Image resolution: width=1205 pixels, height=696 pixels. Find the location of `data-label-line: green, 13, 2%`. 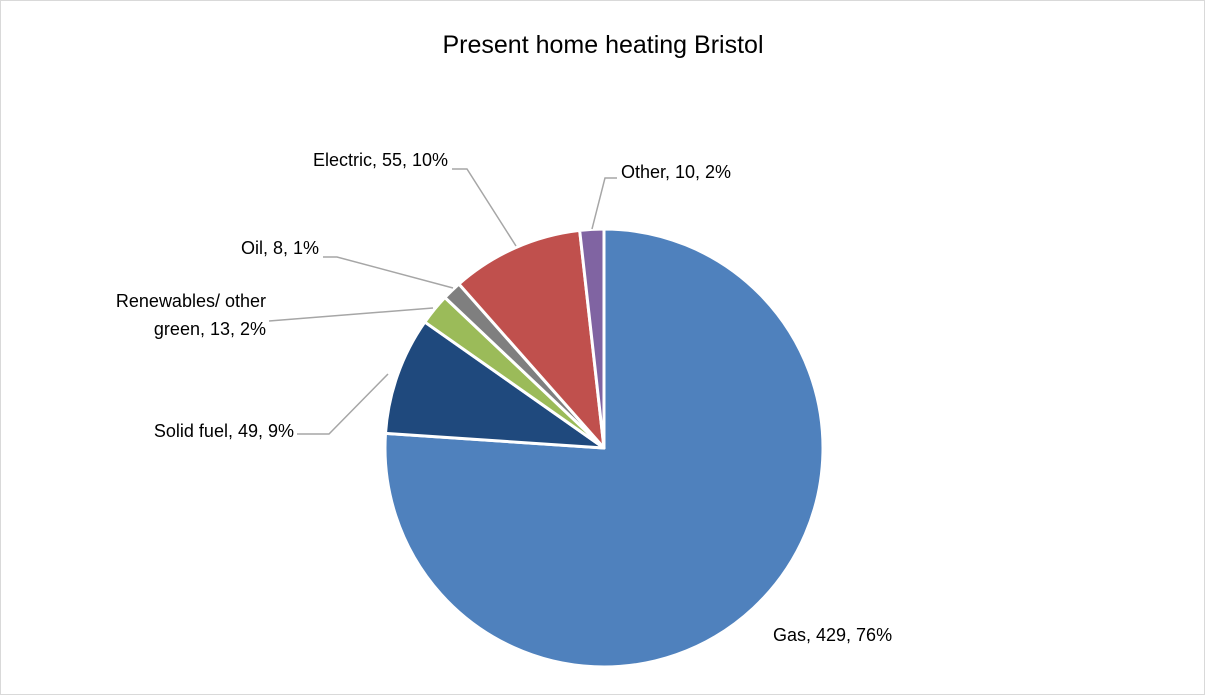

data-label-line: green, 13, 2% is located at coordinates (210, 329).